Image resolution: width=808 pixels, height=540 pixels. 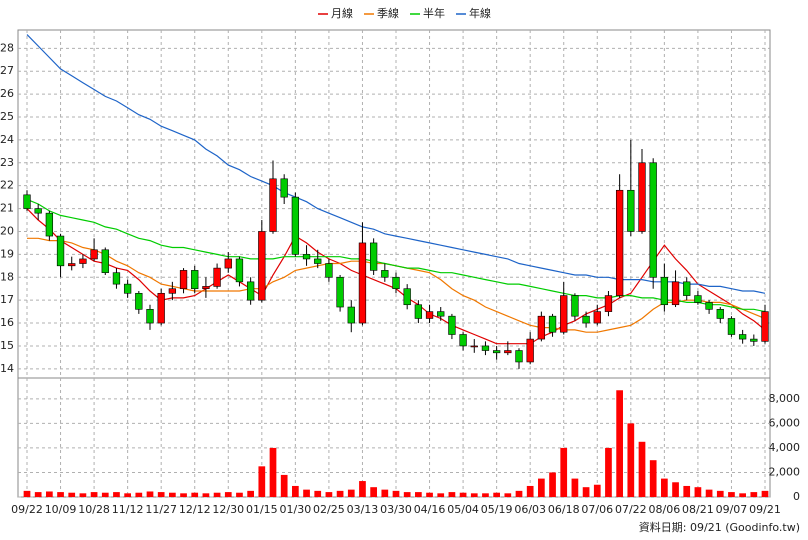 I want to click on x-tick-label: 12/12, so click(x=195, y=509).